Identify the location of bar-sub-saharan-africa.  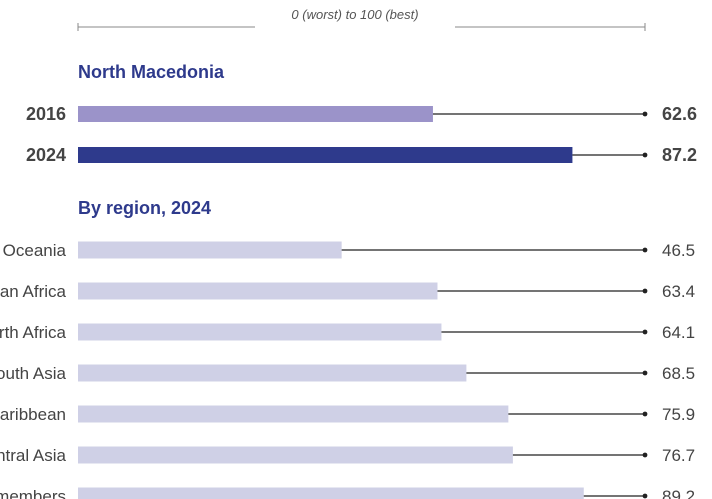
(258, 291).